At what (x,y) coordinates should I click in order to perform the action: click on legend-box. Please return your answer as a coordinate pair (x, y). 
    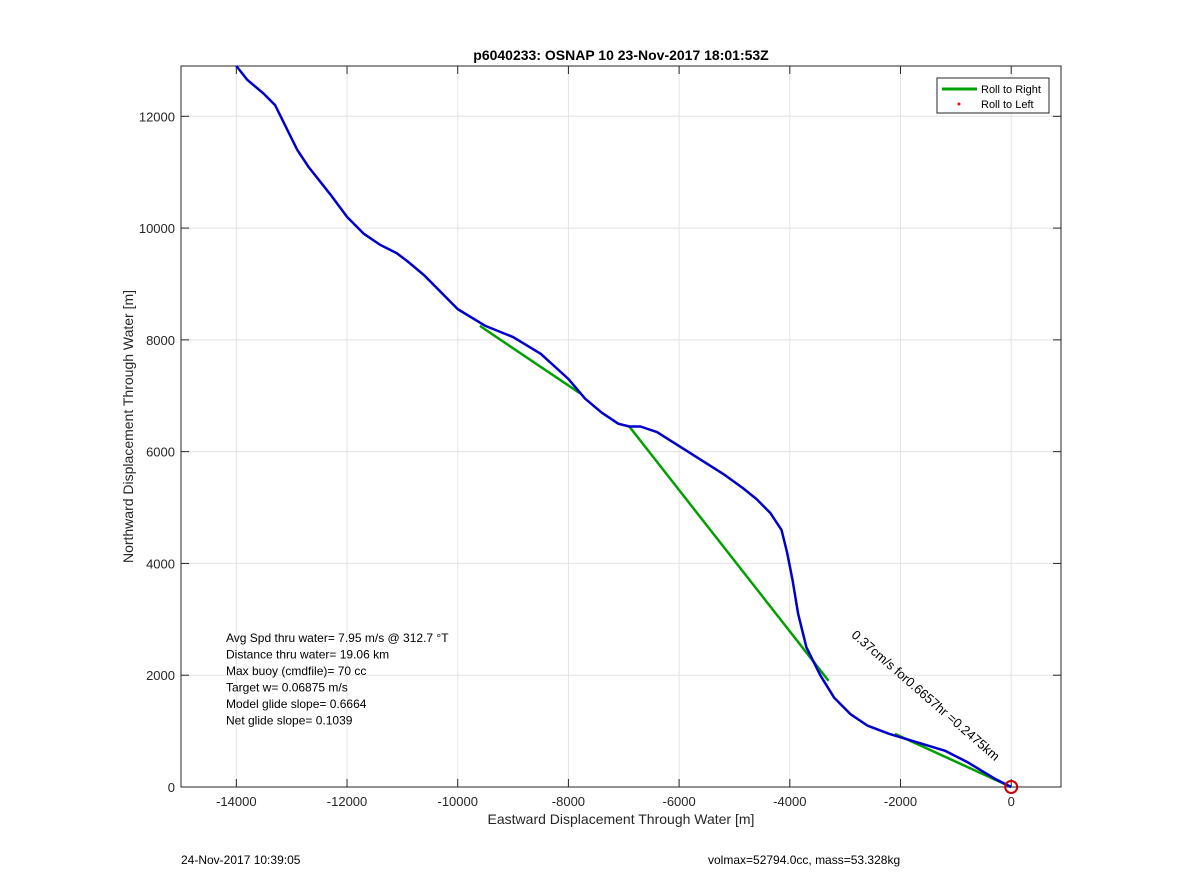
    Looking at the image, I should click on (993, 95).